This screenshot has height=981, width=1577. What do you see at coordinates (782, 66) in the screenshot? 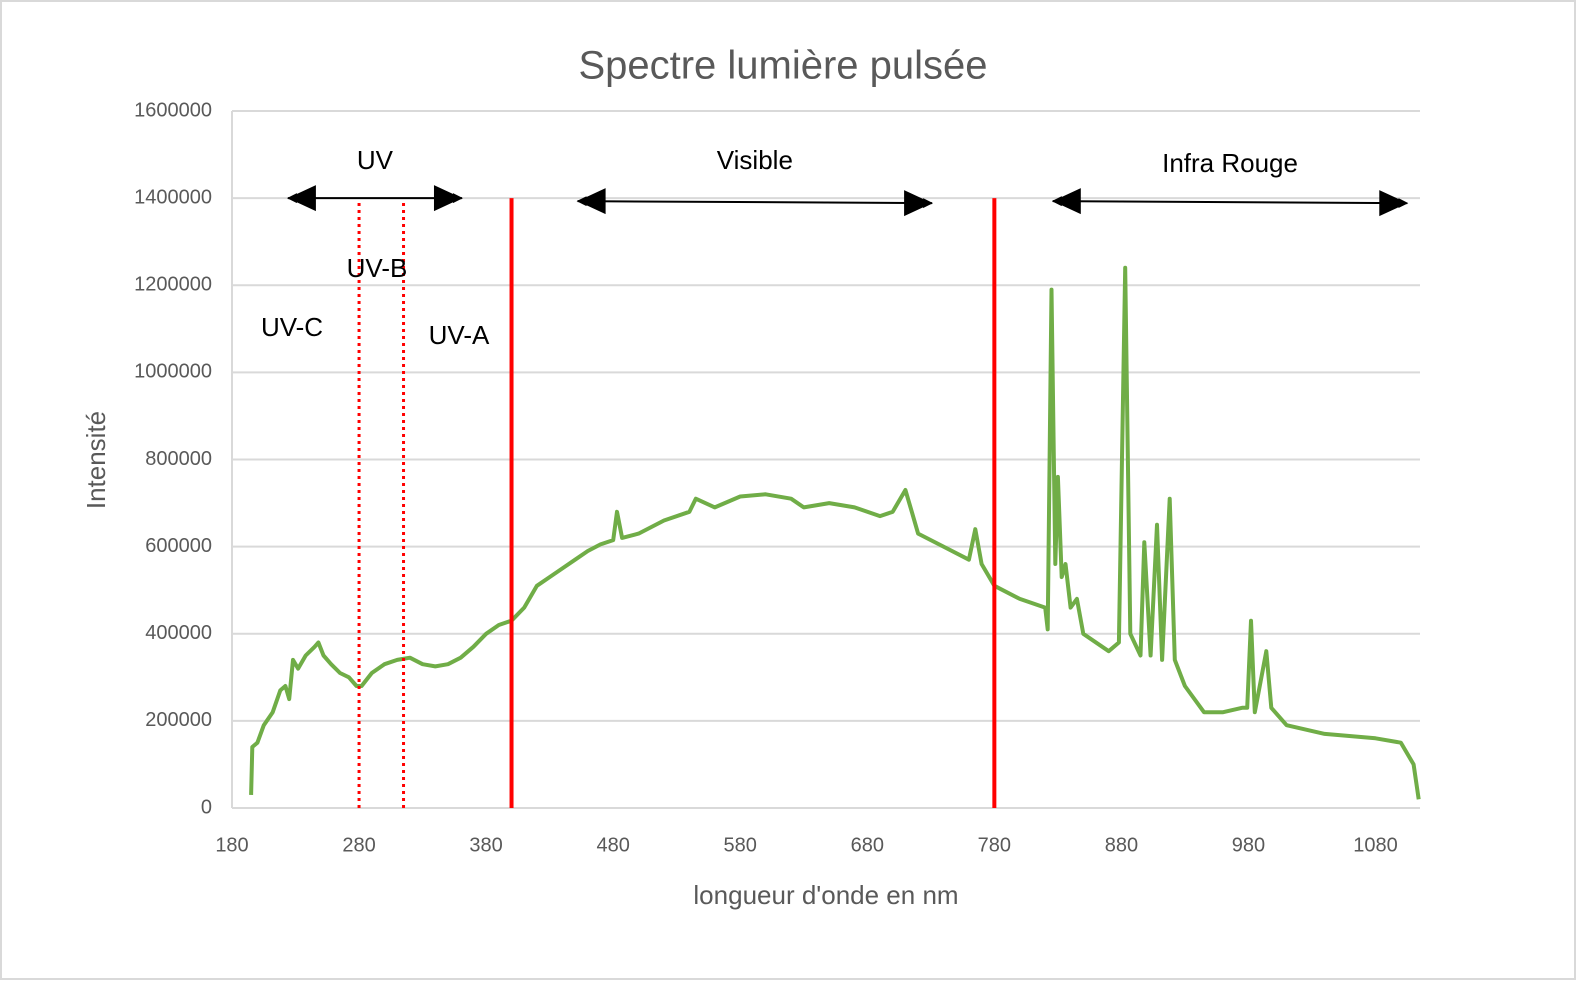
I see `chart-title: Spectre lumière pulsée` at bounding box center [782, 66].